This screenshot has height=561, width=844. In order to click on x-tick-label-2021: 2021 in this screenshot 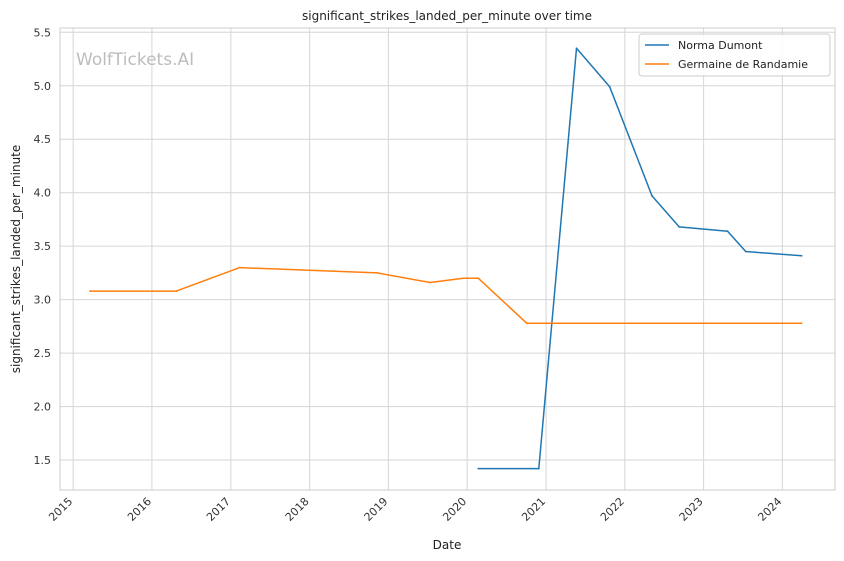, I will do `click(533, 509)`.